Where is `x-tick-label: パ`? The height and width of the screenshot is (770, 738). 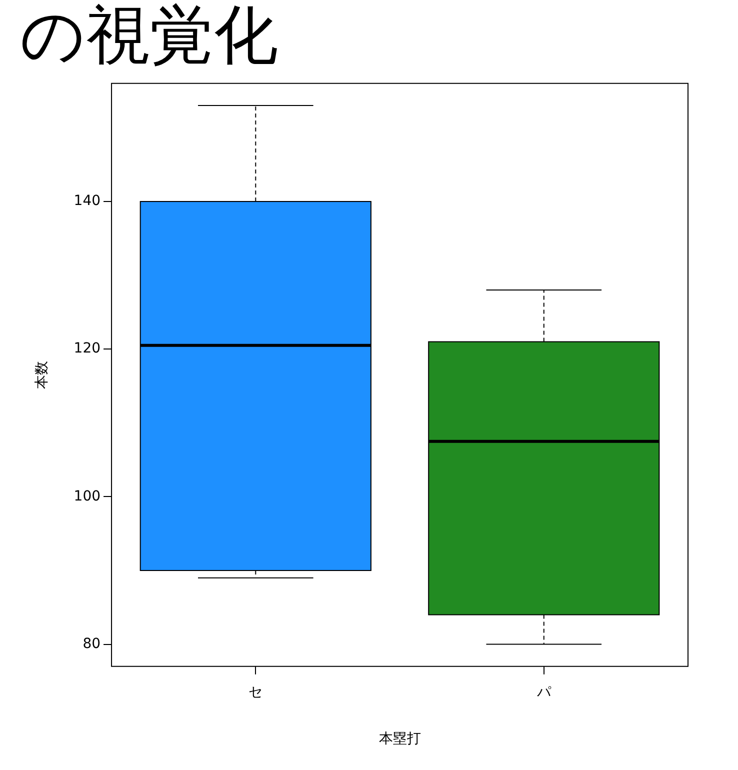
x-tick-label: パ is located at coordinates (544, 692).